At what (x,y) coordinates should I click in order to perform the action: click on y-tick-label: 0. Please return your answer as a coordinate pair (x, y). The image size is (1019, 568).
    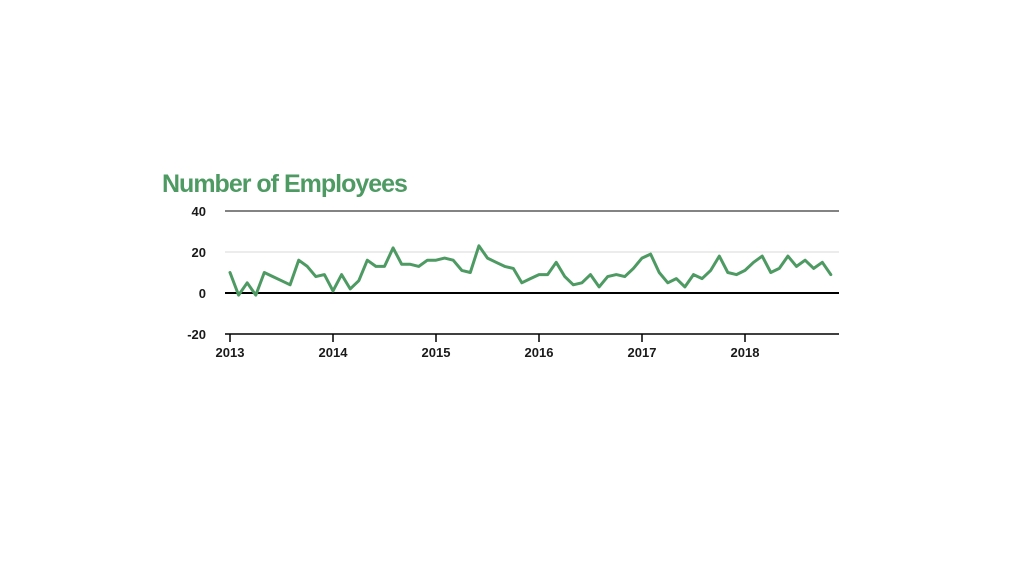
    Looking at the image, I should click on (202, 293).